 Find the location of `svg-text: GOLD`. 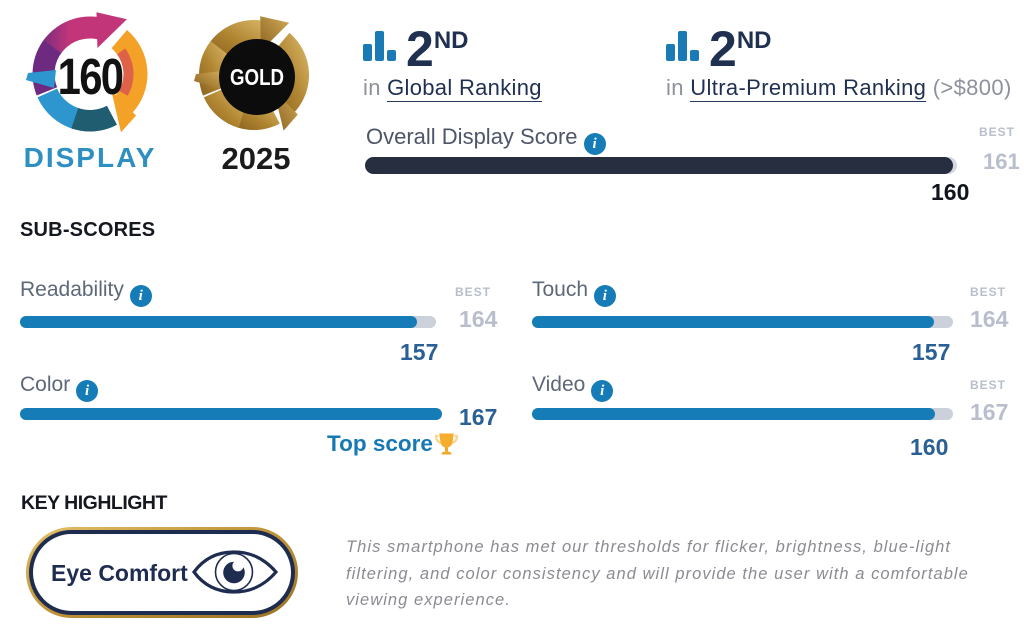

svg-text: GOLD is located at coordinates (257, 77).